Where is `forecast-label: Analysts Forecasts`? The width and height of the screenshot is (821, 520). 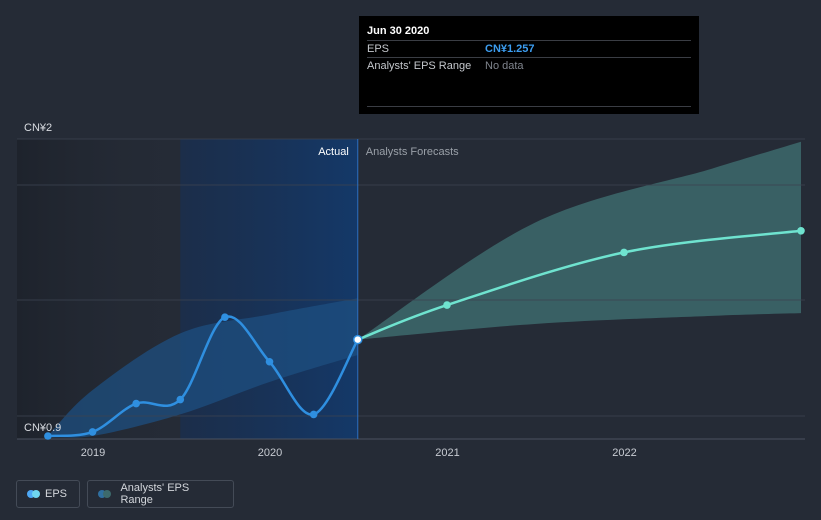 forecast-label: Analysts Forecasts is located at coordinates (412, 152).